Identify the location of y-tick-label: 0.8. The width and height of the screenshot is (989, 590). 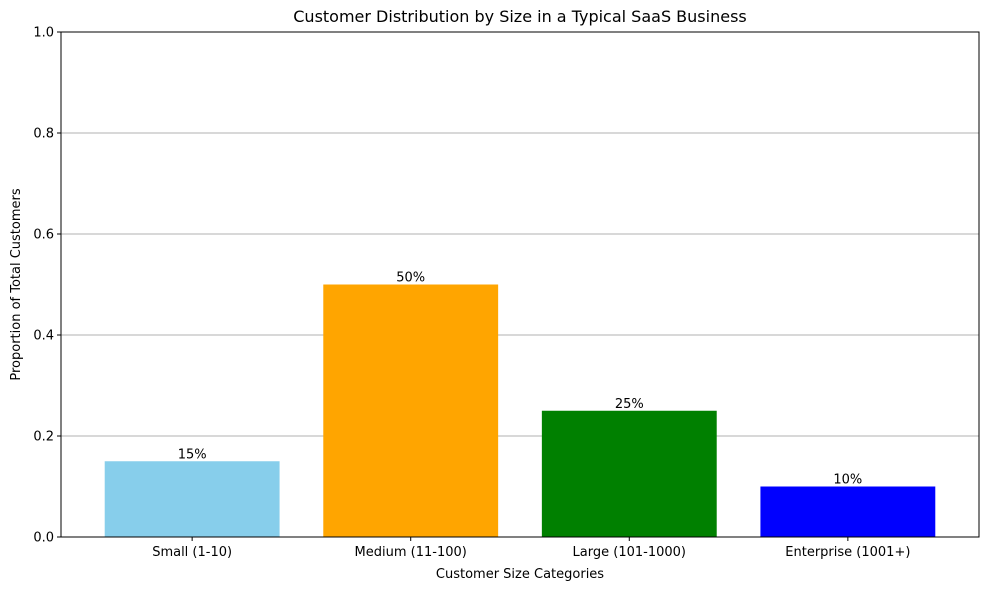
(43, 134).